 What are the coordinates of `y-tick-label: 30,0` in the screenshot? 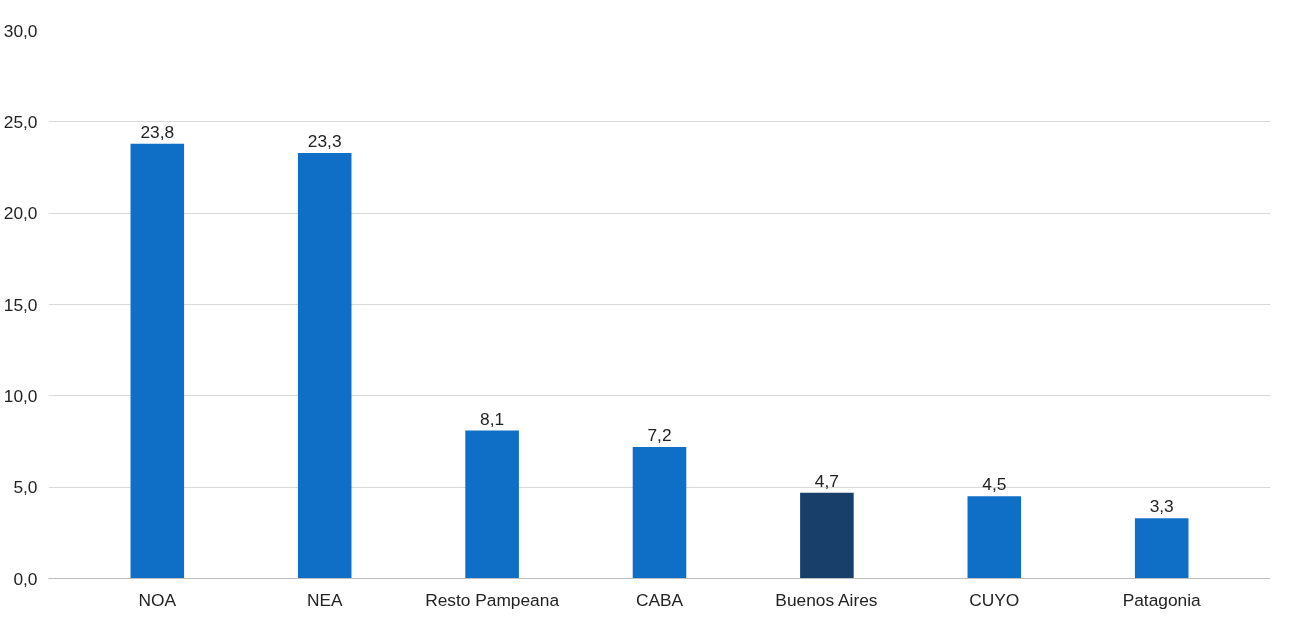 It's located at (20, 30).